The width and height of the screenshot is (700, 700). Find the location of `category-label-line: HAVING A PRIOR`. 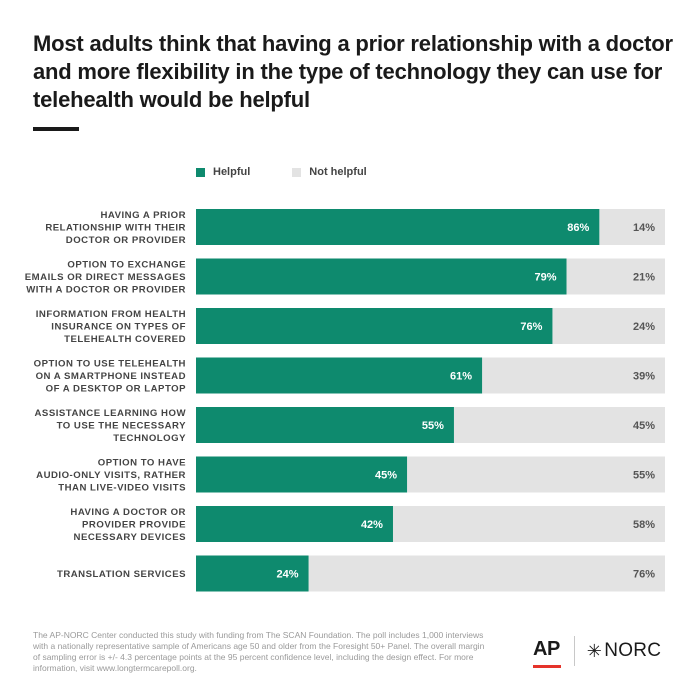

category-label-line: HAVING A PRIOR is located at coordinates (143, 215).